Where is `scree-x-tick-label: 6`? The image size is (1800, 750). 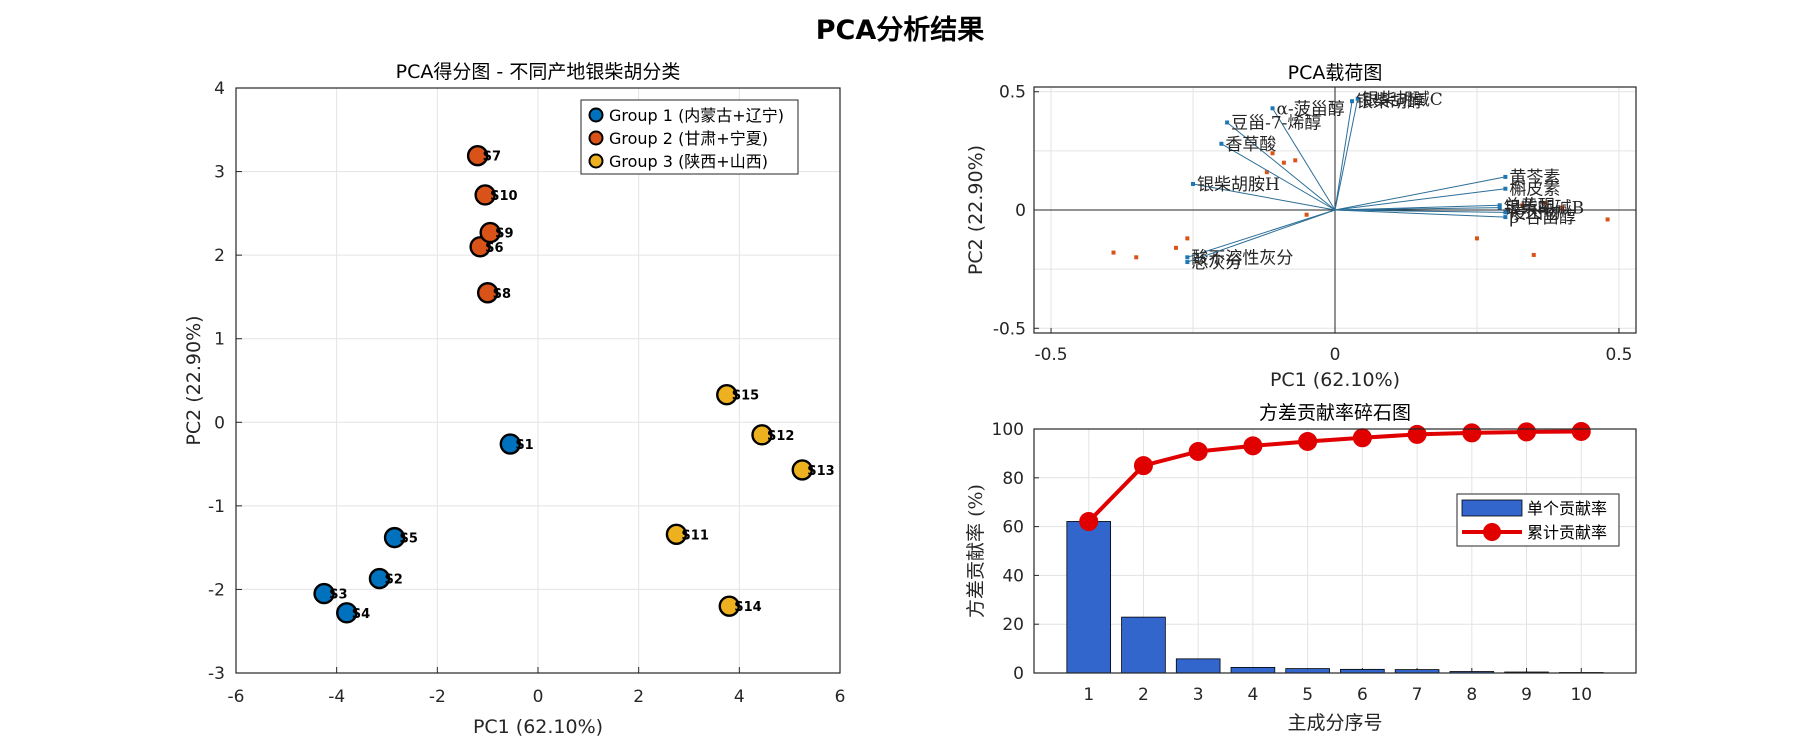
scree-x-tick-label: 6 is located at coordinates (1362, 695).